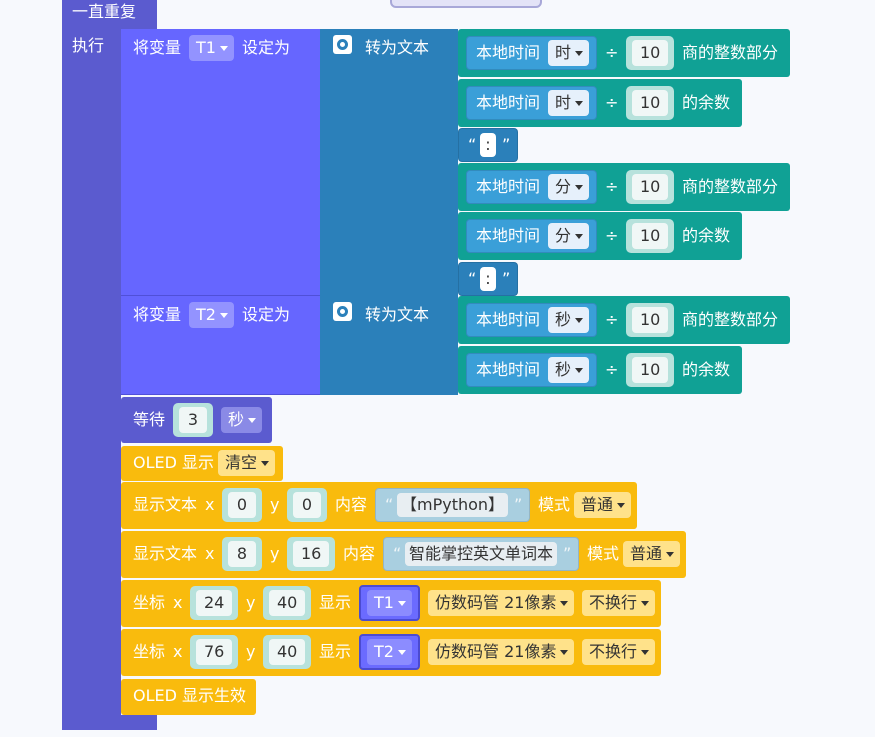  What do you see at coordinates (174, 462) in the screenshot?
I see `label: OLED 显示` at bounding box center [174, 462].